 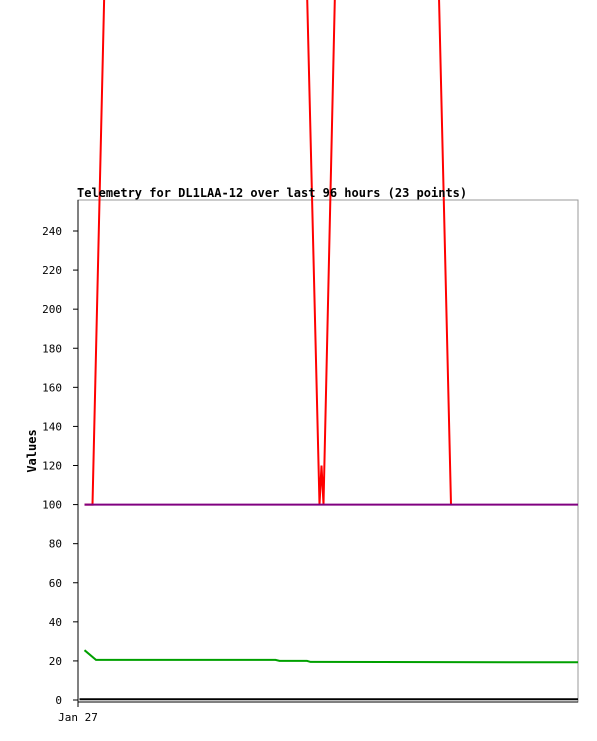 What do you see at coordinates (52, 387) in the screenshot?
I see `y-tick-label: 160` at bounding box center [52, 387].